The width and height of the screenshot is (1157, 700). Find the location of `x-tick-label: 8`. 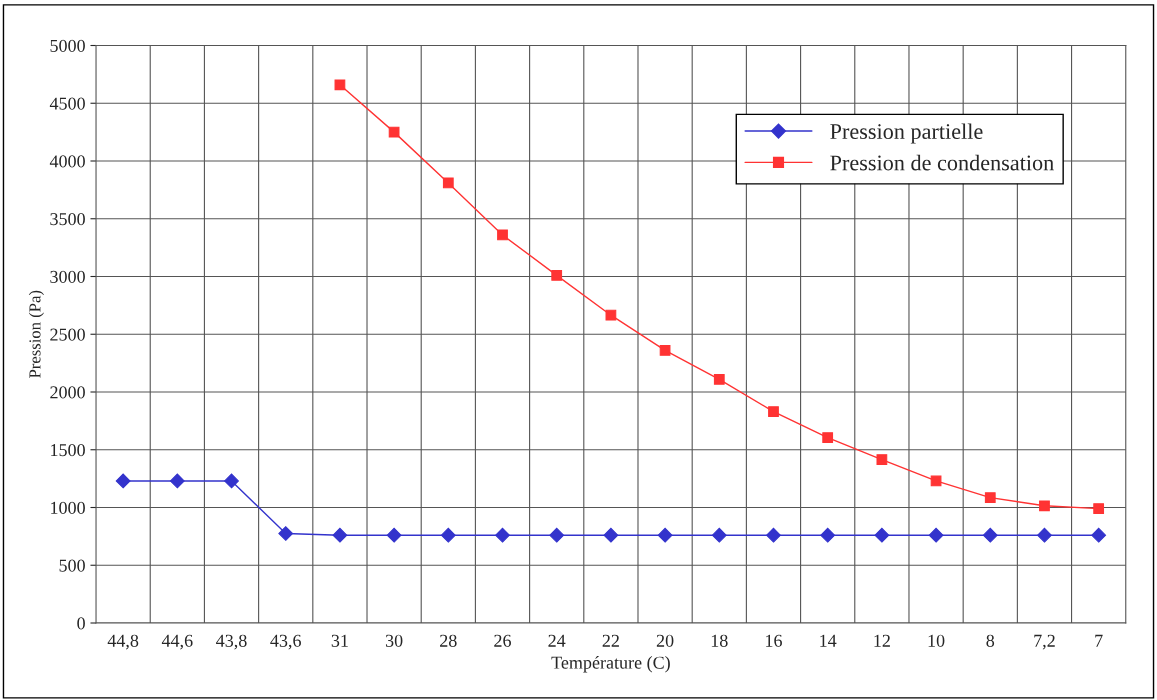

x-tick-label: 8 is located at coordinates (990, 640).